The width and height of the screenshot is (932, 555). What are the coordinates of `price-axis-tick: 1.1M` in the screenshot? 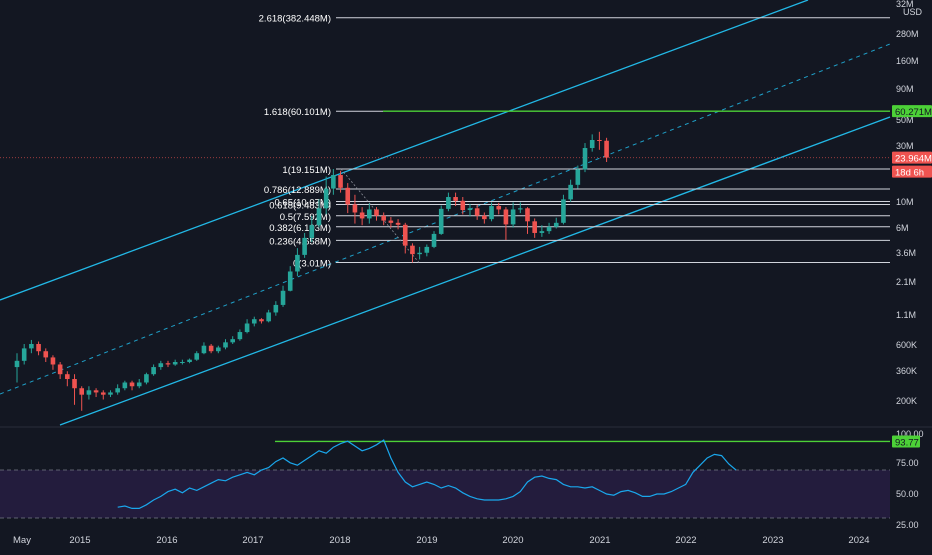 It's located at (906, 315).